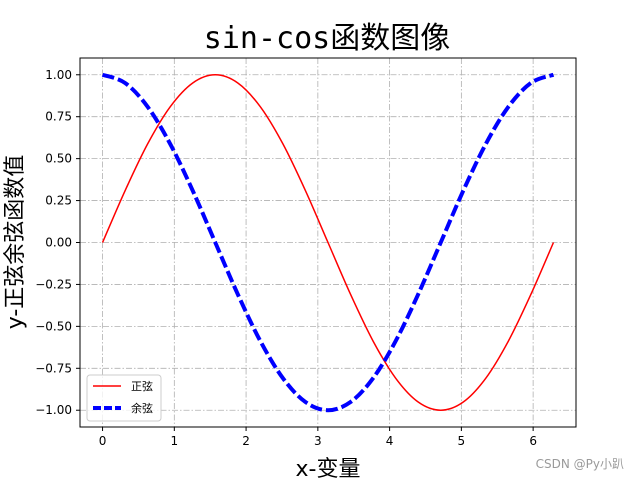 The height and width of the screenshot is (480, 640). Describe the element at coordinates (142, 408) in the screenshot. I see `legend-label-cos: 余弦` at that location.